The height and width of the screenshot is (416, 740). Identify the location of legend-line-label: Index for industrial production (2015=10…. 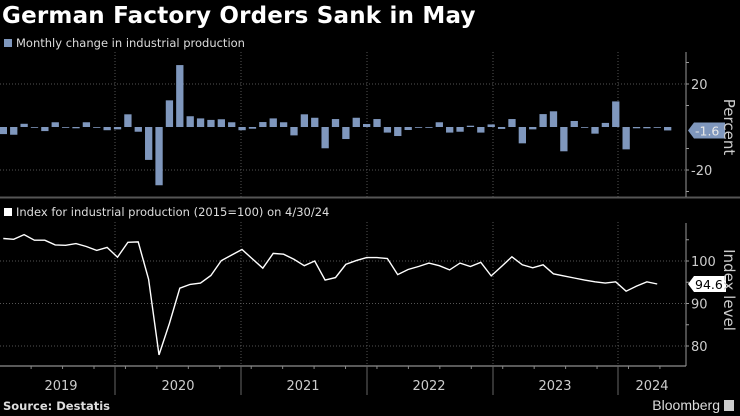
(173, 212).